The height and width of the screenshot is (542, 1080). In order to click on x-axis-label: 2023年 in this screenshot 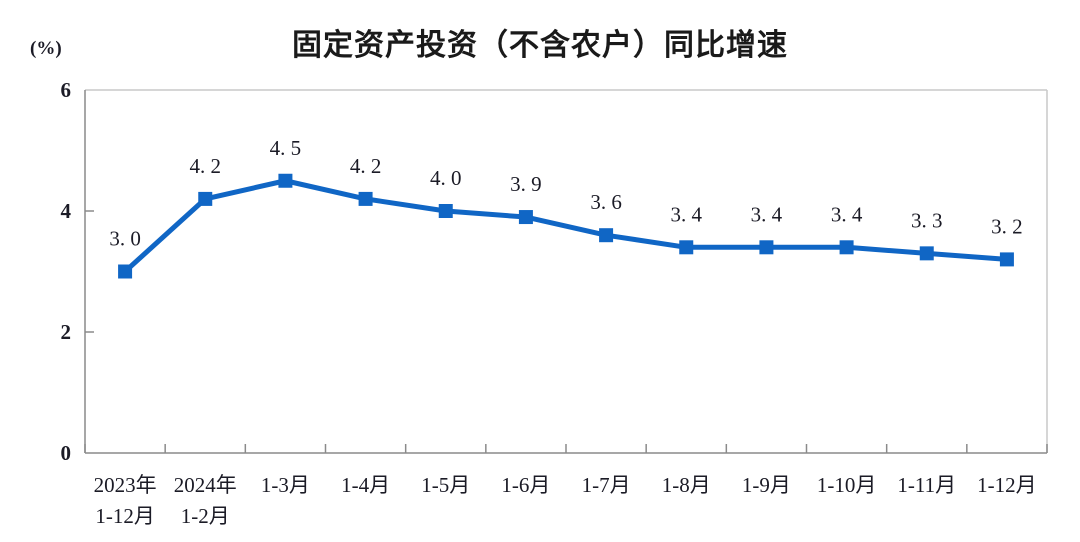, I will do `click(125, 485)`.